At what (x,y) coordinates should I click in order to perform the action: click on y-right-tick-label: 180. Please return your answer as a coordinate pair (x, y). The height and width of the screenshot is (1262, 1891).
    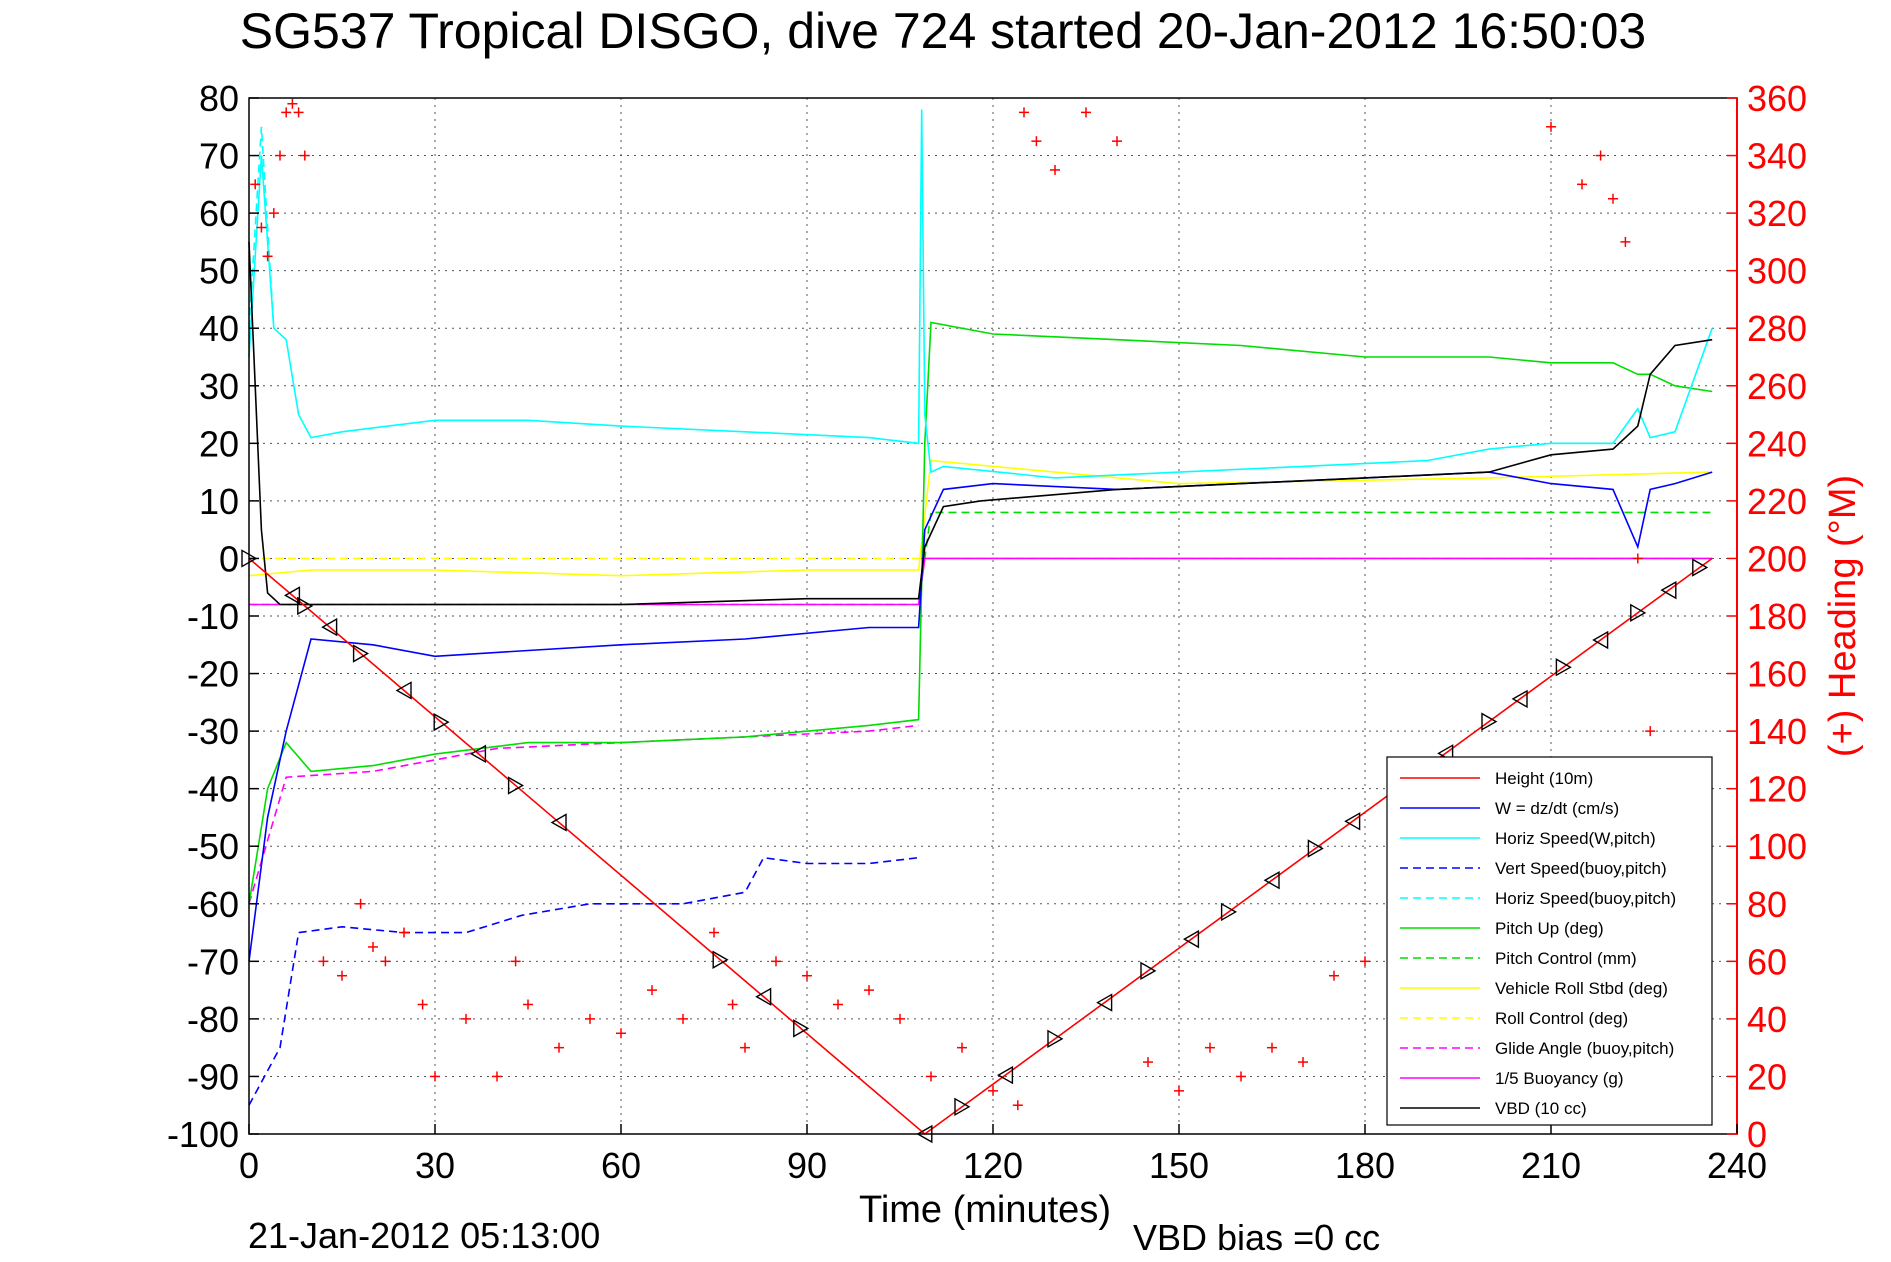
    Looking at the image, I should click on (1777, 616).